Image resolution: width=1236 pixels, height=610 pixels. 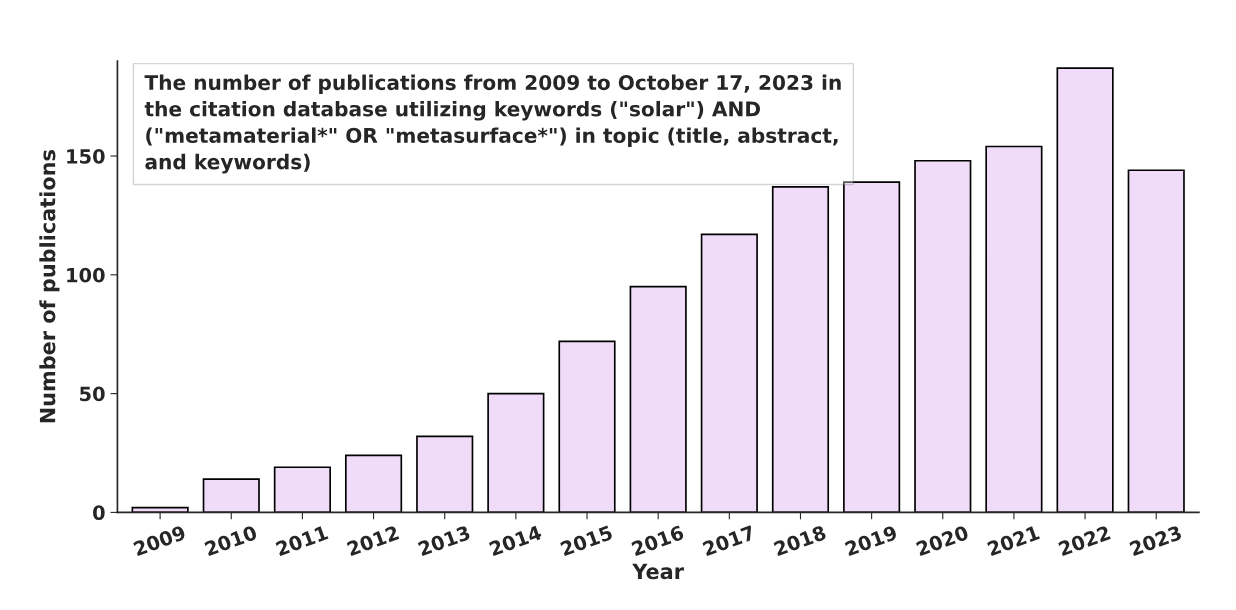 I want to click on x-tick-label: 2011, so click(x=302, y=540).